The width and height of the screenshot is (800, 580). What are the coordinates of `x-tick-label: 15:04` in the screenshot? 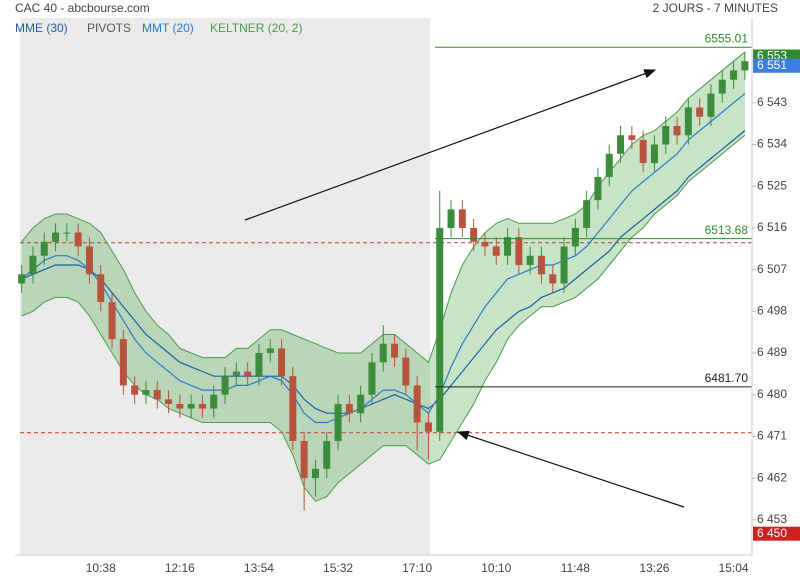 It's located at (734, 568).